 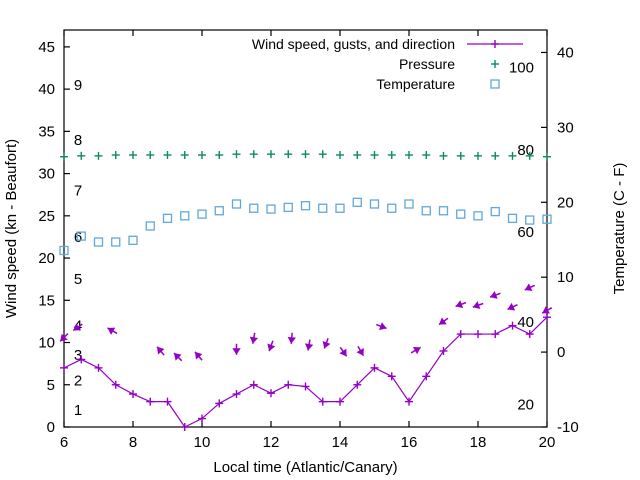 I want to click on x-axis-title: Local time (Atlantic/Canary), so click(x=305, y=467).